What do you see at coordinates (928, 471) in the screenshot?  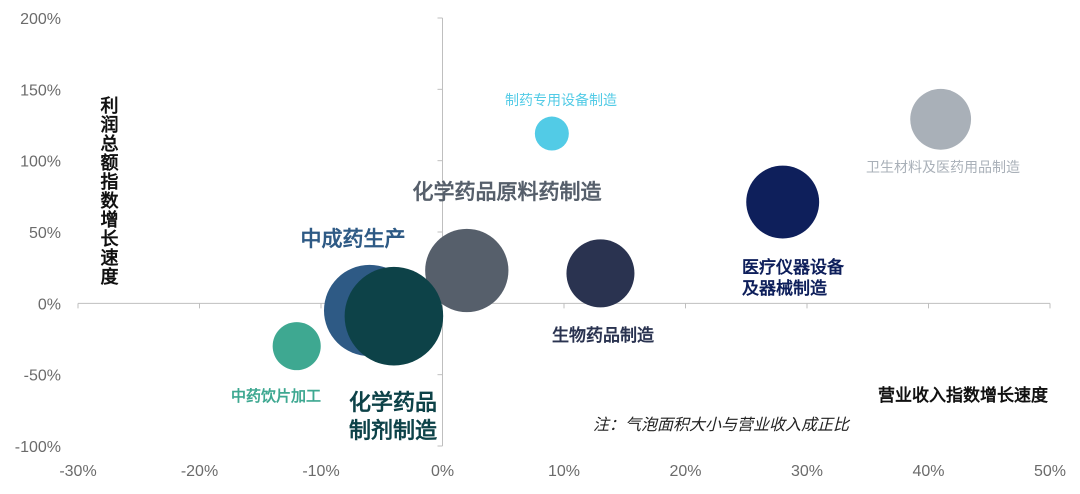 I see `x-tick-label: 40%` at bounding box center [928, 471].